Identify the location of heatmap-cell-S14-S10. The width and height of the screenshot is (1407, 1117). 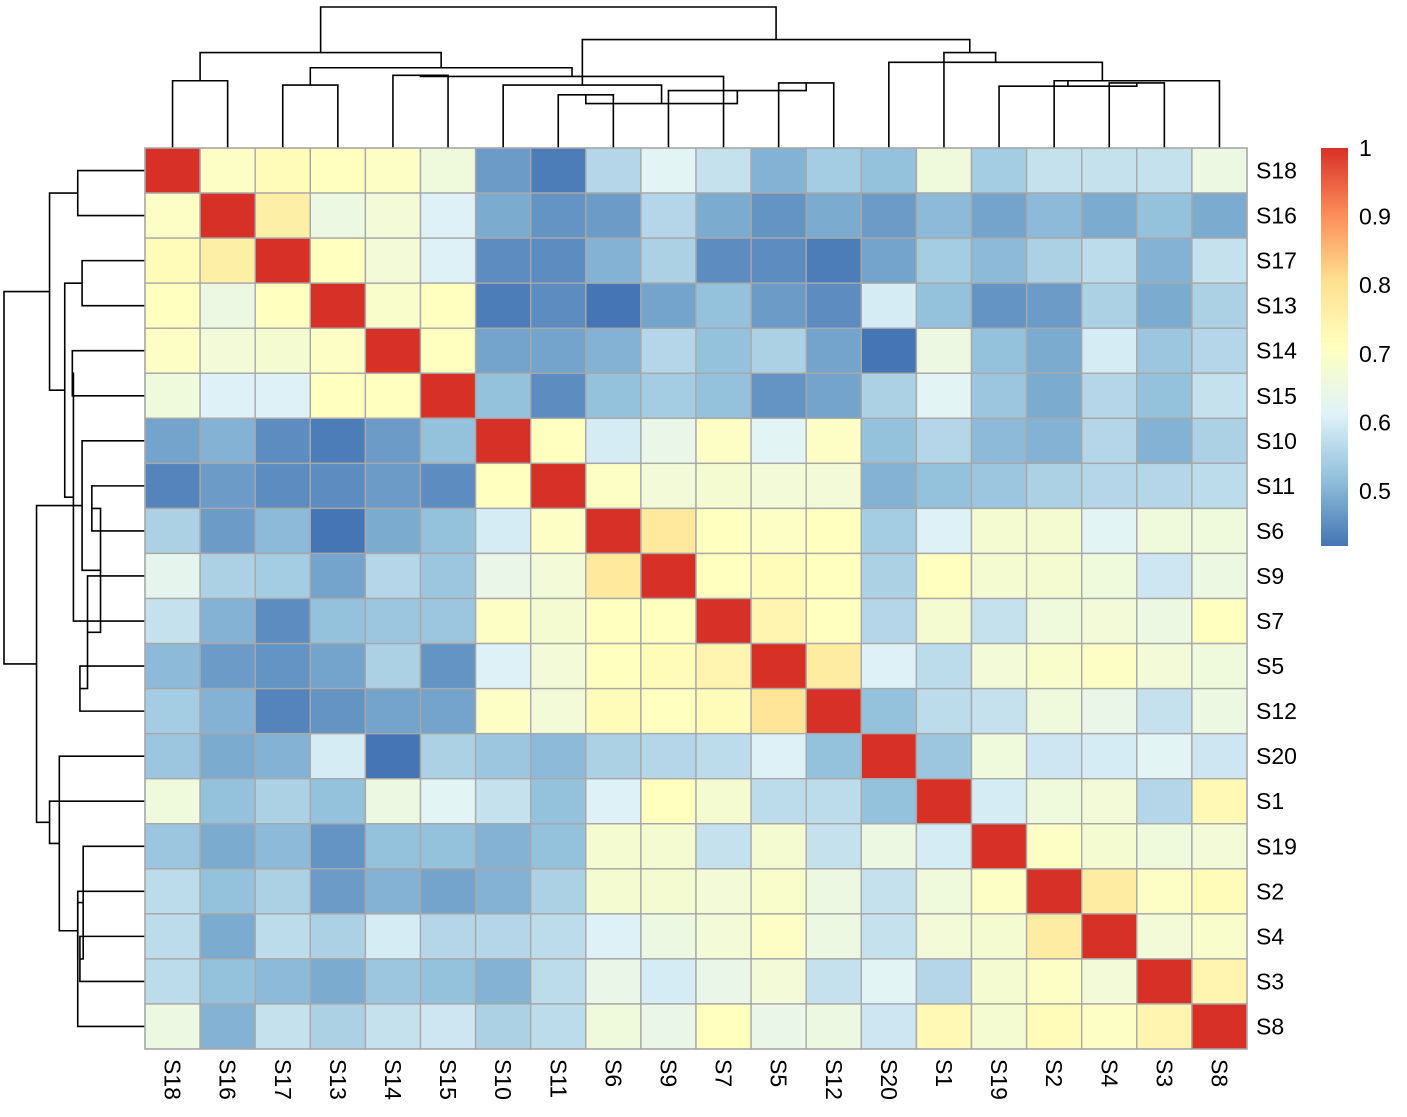
(503, 350).